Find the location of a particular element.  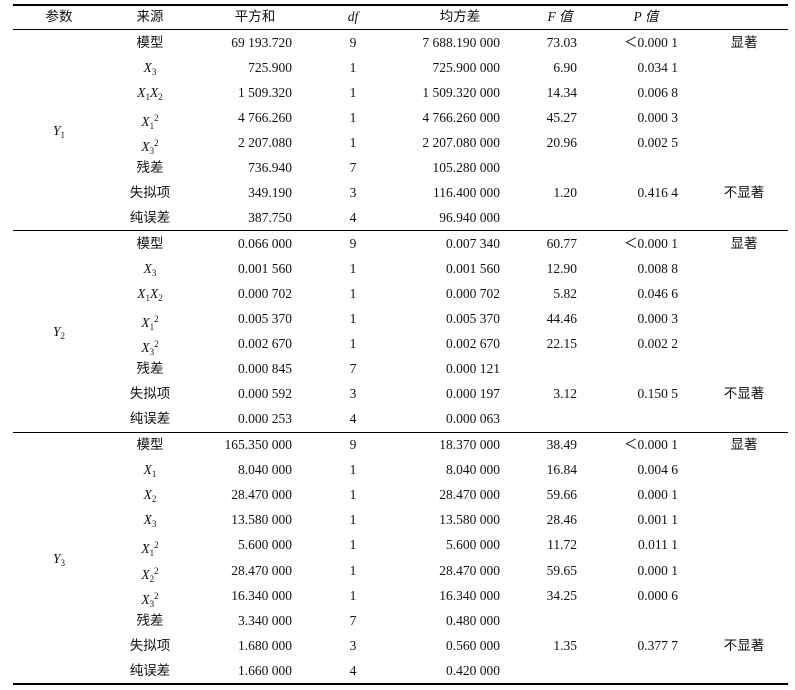

sum-of-squares-cell: 3.340 000 is located at coordinates (265, 620).